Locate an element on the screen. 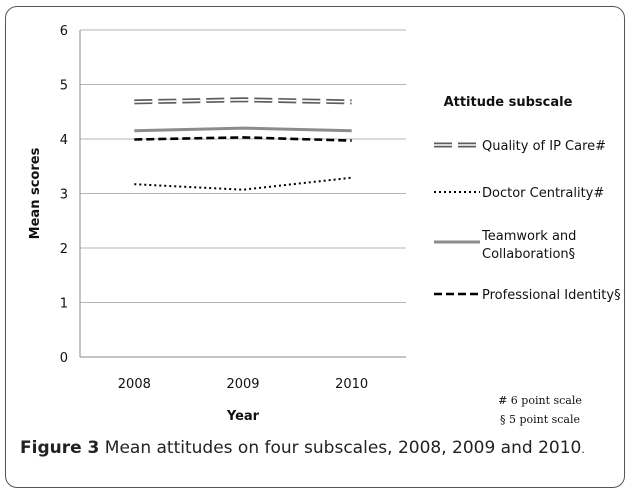 The height and width of the screenshot is (497, 634). x-tick-label: 2009 is located at coordinates (242, 384).